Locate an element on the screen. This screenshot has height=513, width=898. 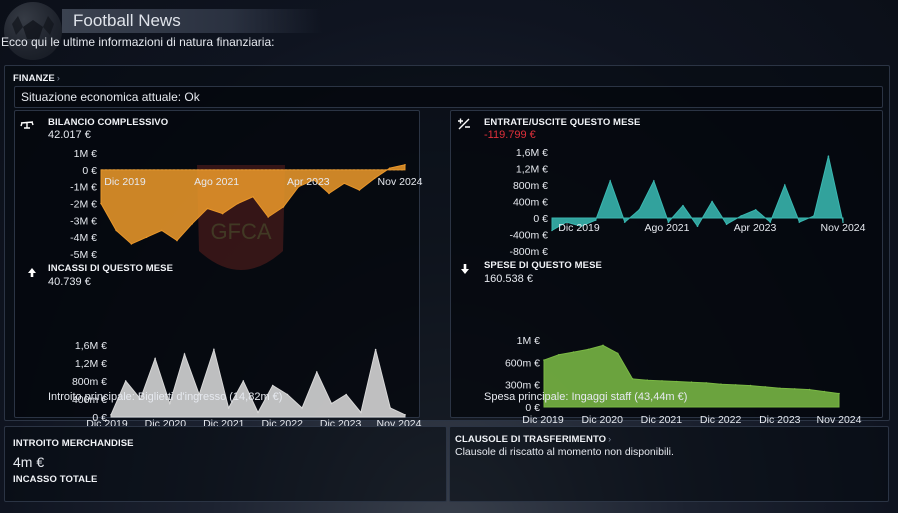
finanze-heading: FINANZE › is located at coordinates (36, 78).